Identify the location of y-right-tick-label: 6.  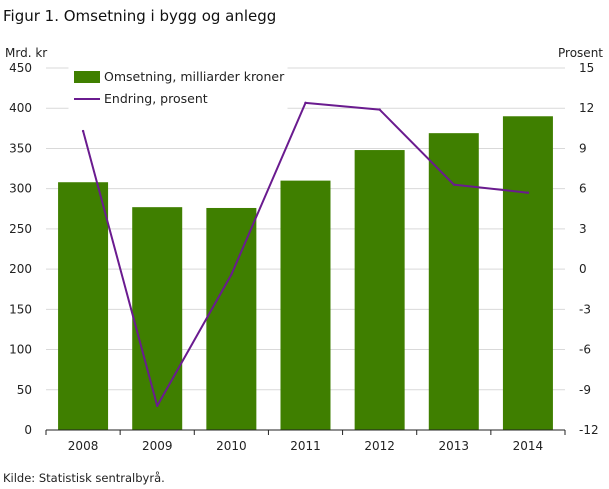
(583, 189).